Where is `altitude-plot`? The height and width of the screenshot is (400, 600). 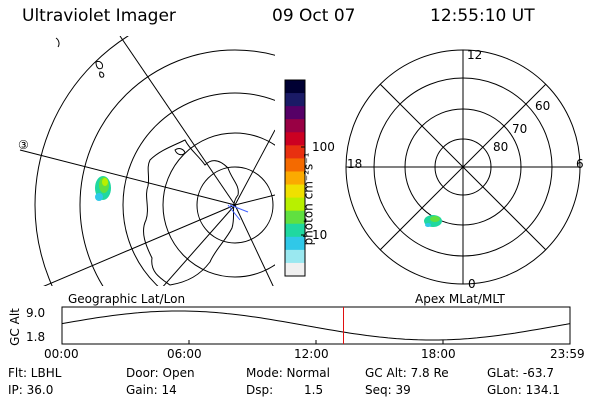 altitude-plot is located at coordinates (316, 325).